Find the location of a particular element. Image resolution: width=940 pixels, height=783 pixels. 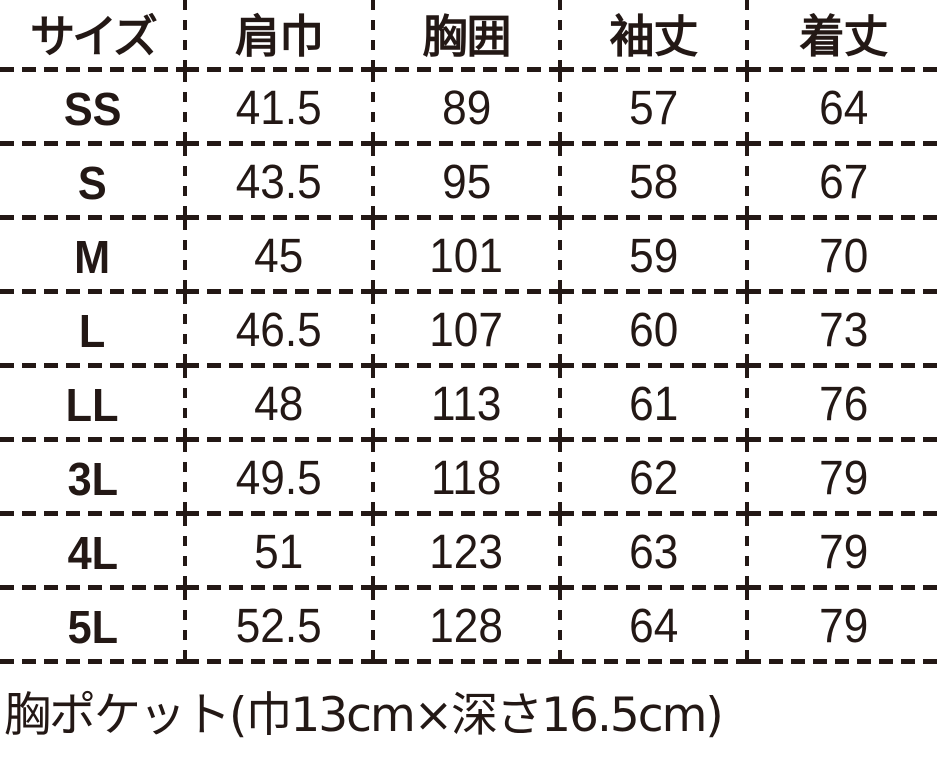

cell-shoulder-width-value: 48 is located at coordinates (278, 405).